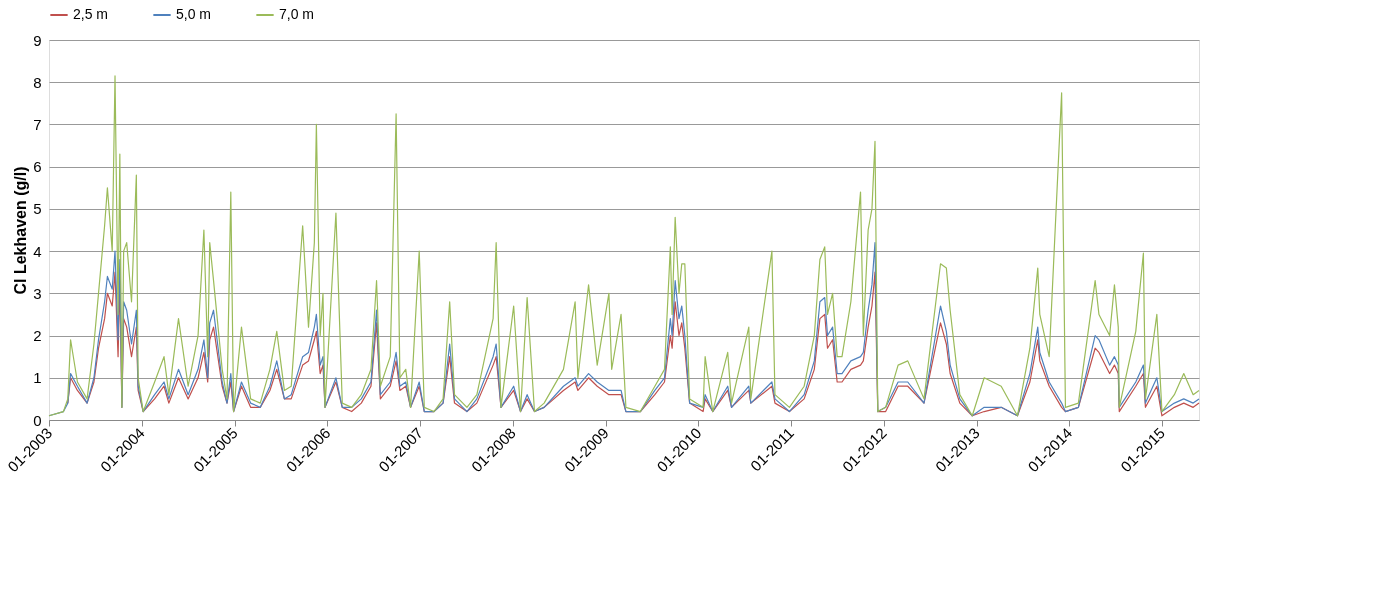 The height and width of the screenshot is (608, 1375). What do you see at coordinates (37, 40) in the screenshot?
I see `y-tick-label: 9` at bounding box center [37, 40].